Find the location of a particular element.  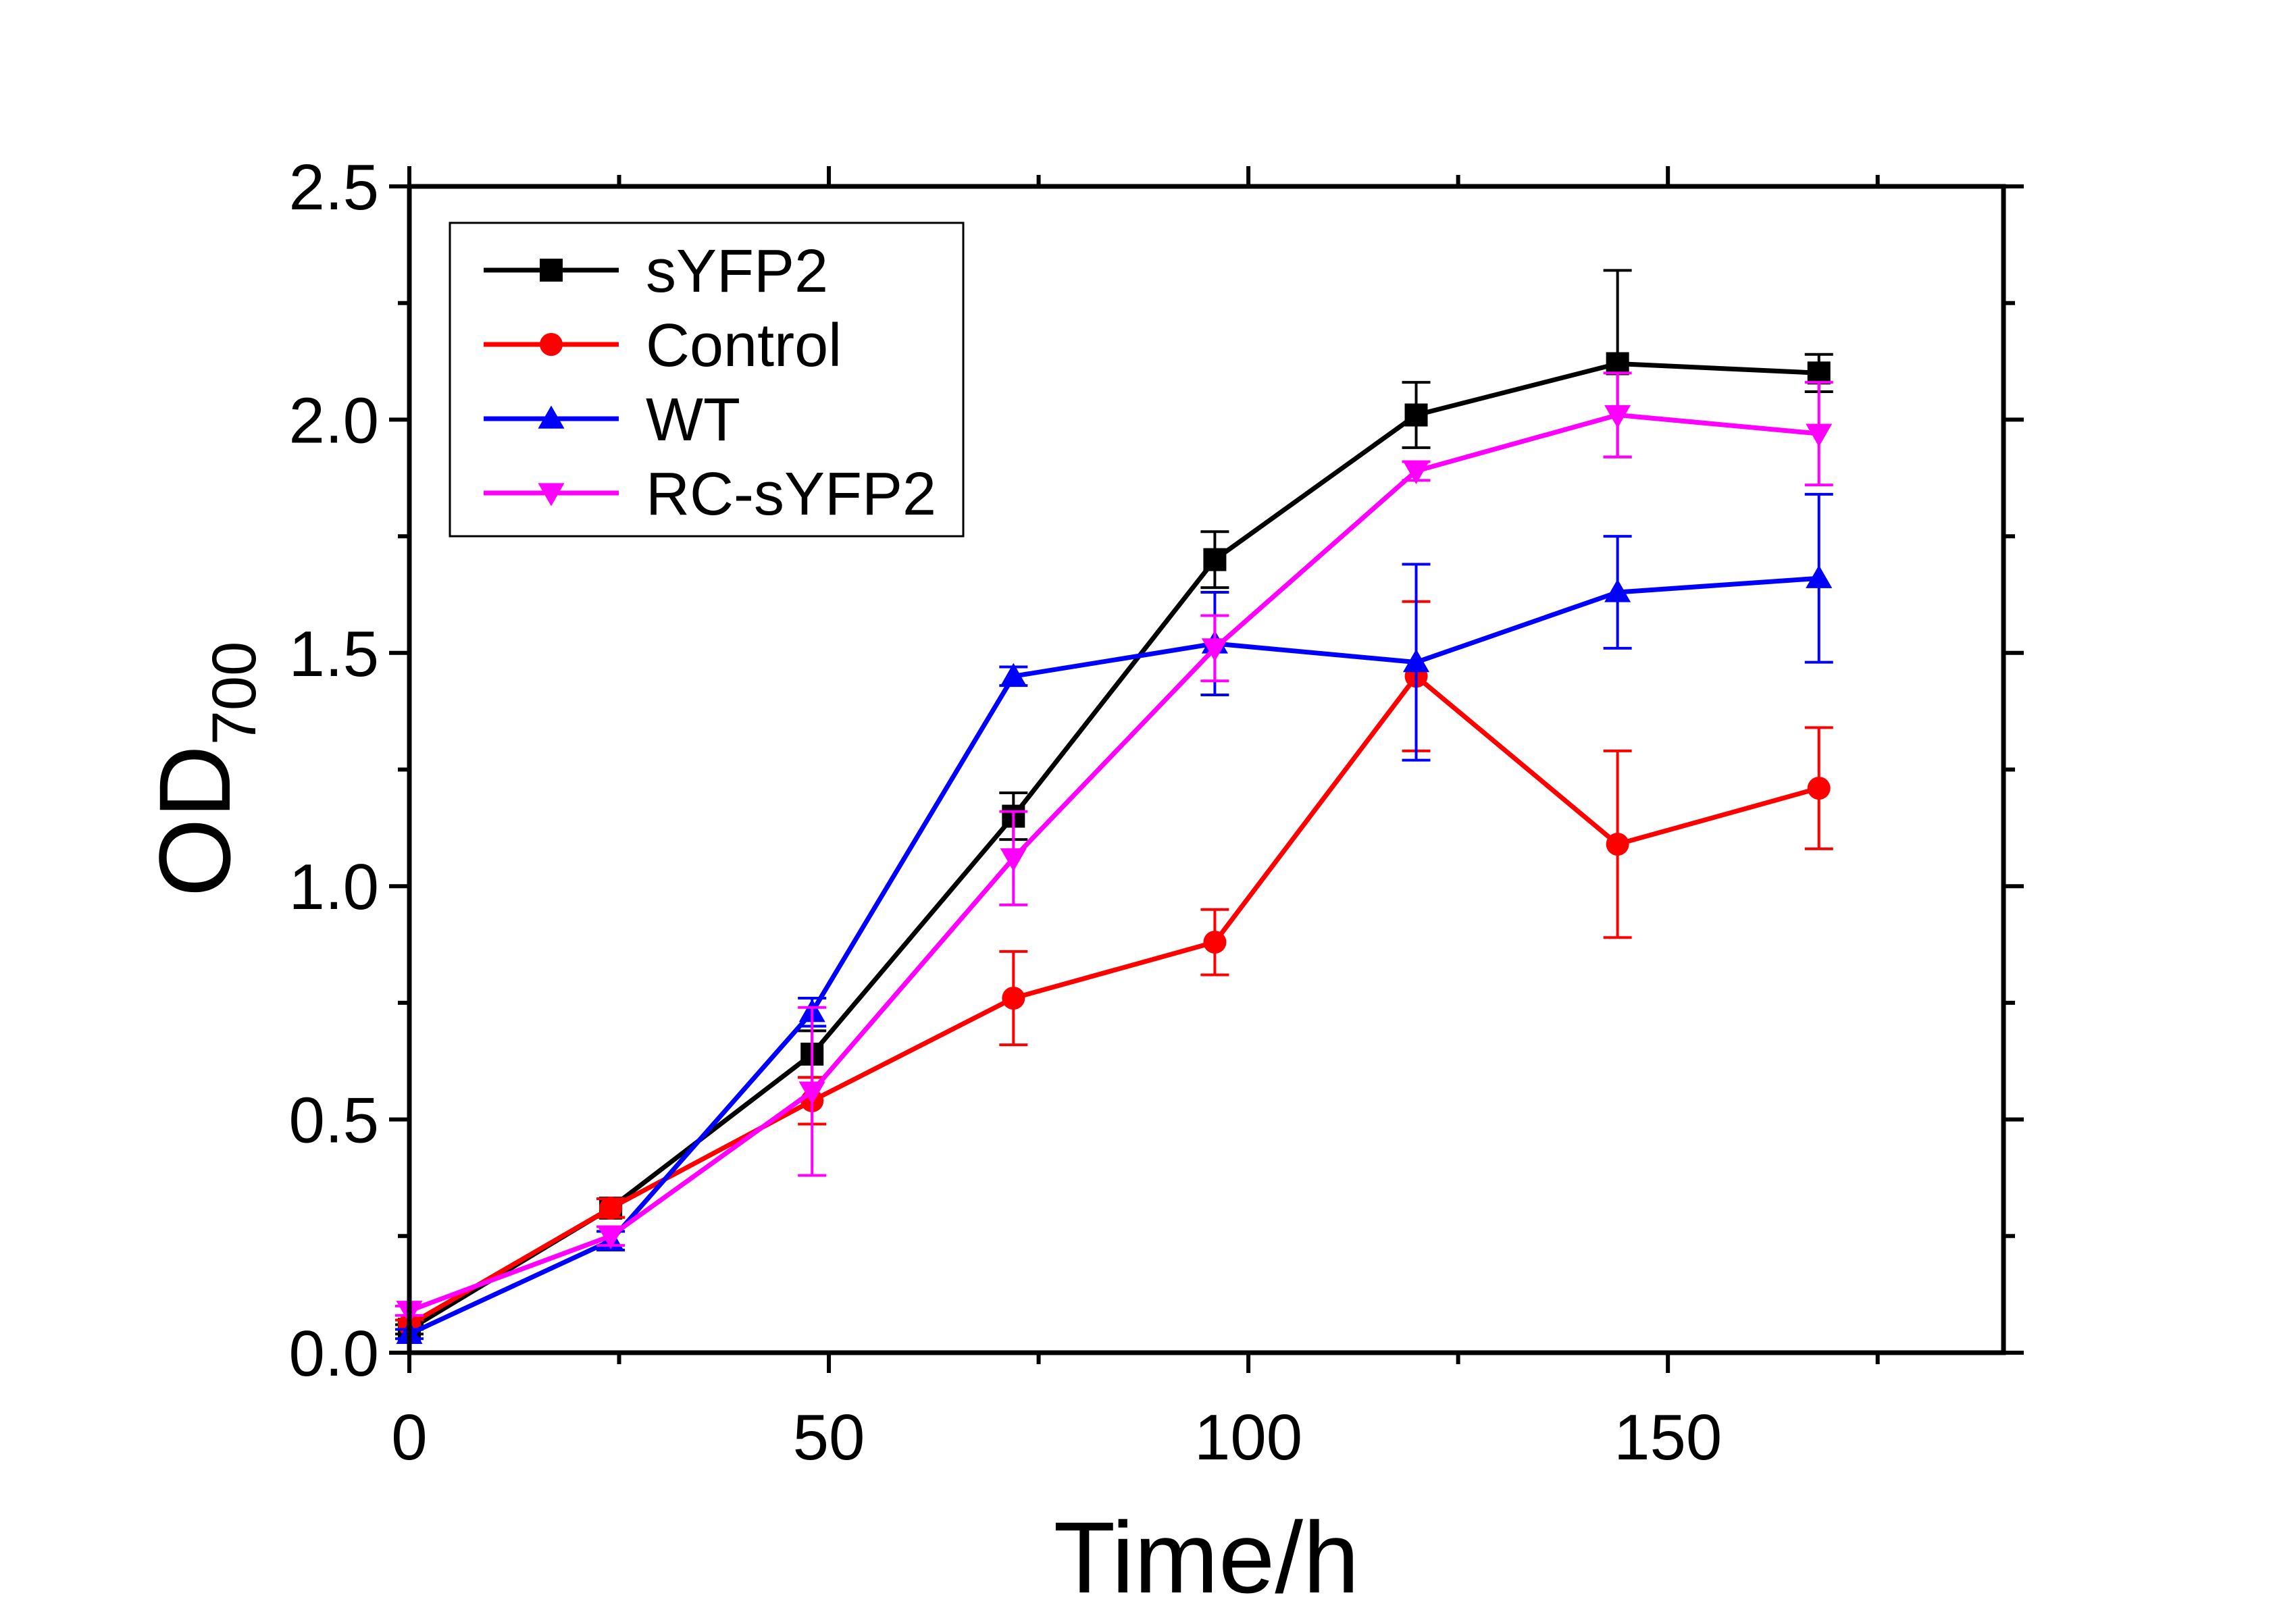

y-tick-label: 2.0 is located at coordinates (334, 420).